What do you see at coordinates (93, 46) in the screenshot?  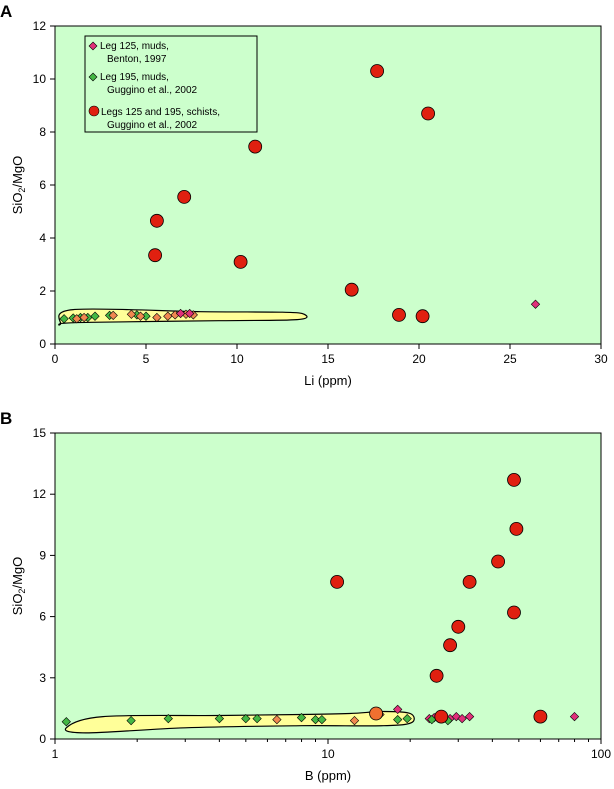 I see `legend-marker-leg125` at bounding box center [93, 46].